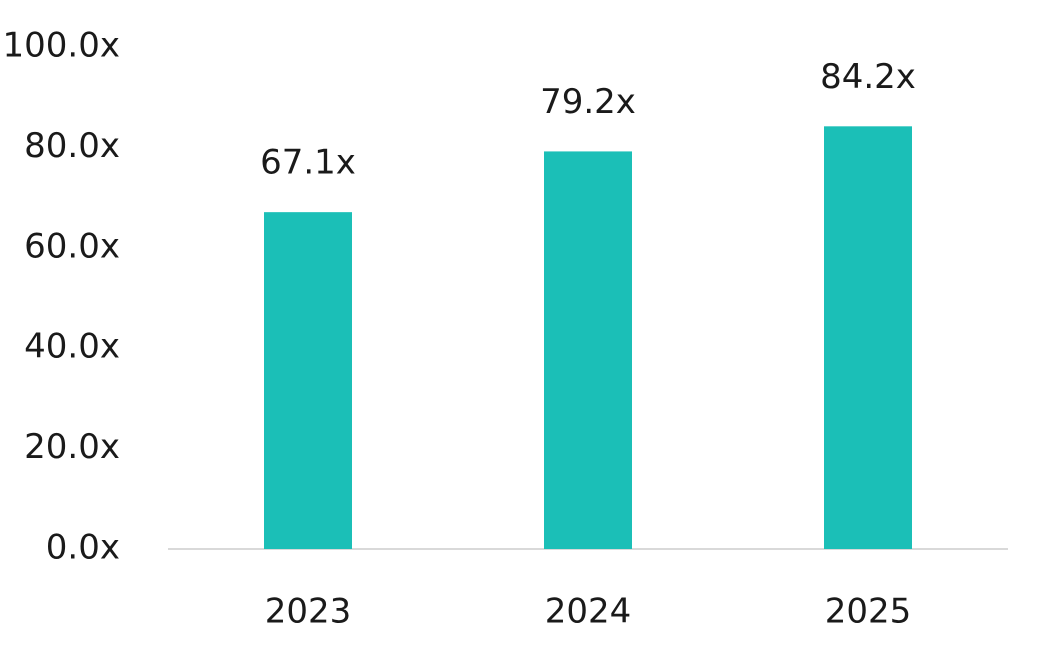 This screenshot has height=649, width=1039. What do you see at coordinates (83, 548) in the screenshot?
I see `y-tick-label: 0.0x` at bounding box center [83, 548].